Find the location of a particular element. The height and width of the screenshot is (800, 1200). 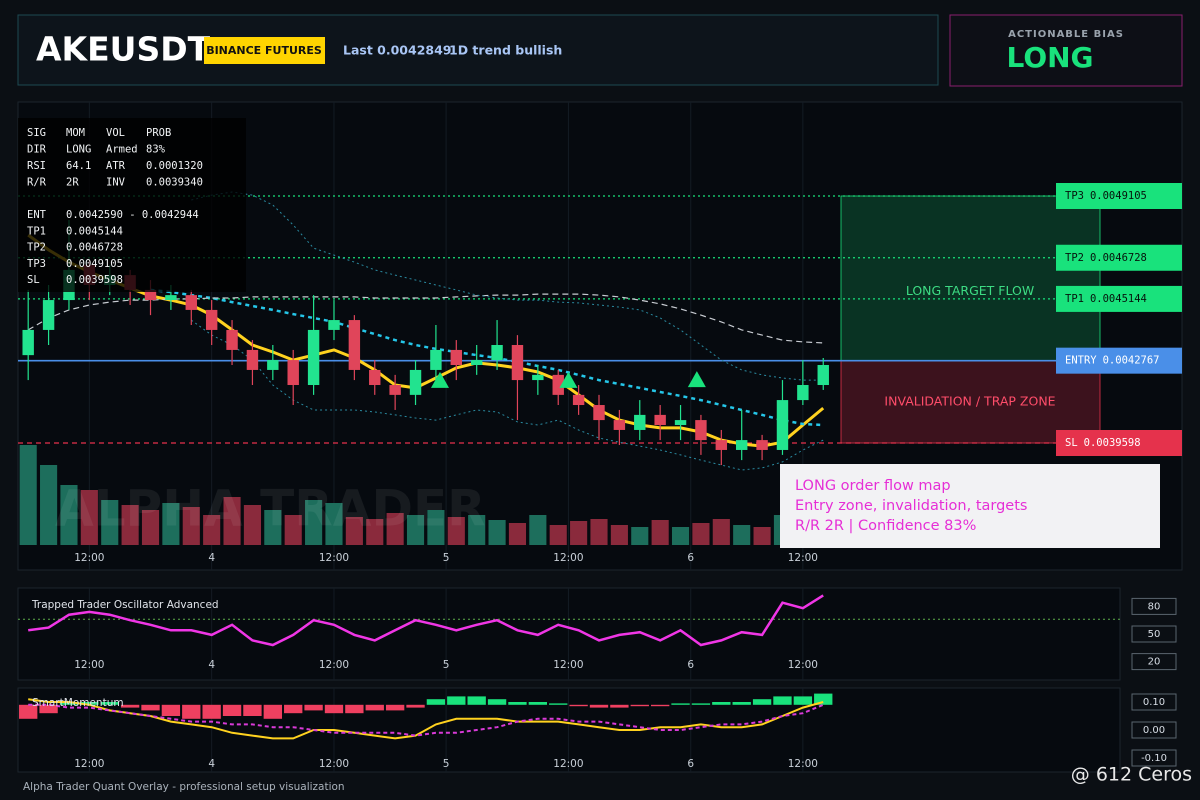

info-panel is located at coordinates (132, 205).